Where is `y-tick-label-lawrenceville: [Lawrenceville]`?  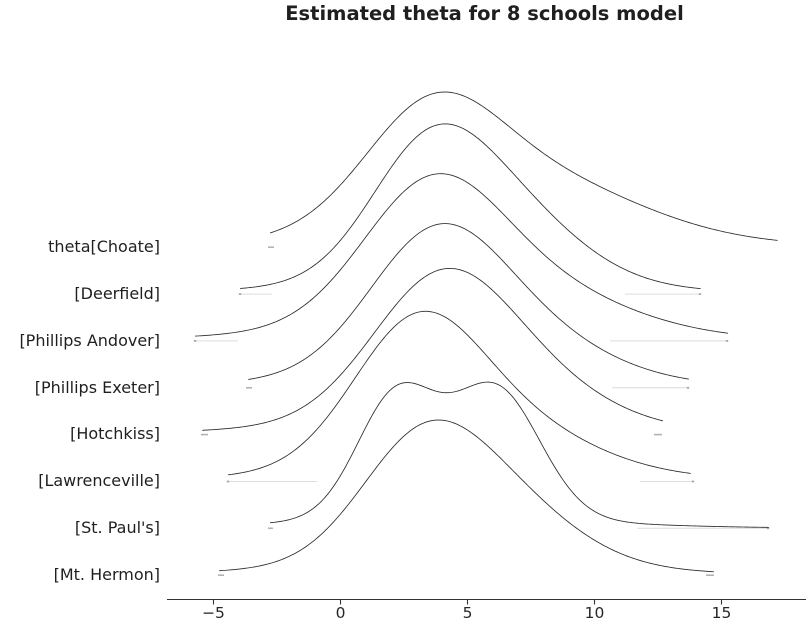 y-tick-label-lawrenceville: [Lawrenceville] is located at coordinates (99, 481).